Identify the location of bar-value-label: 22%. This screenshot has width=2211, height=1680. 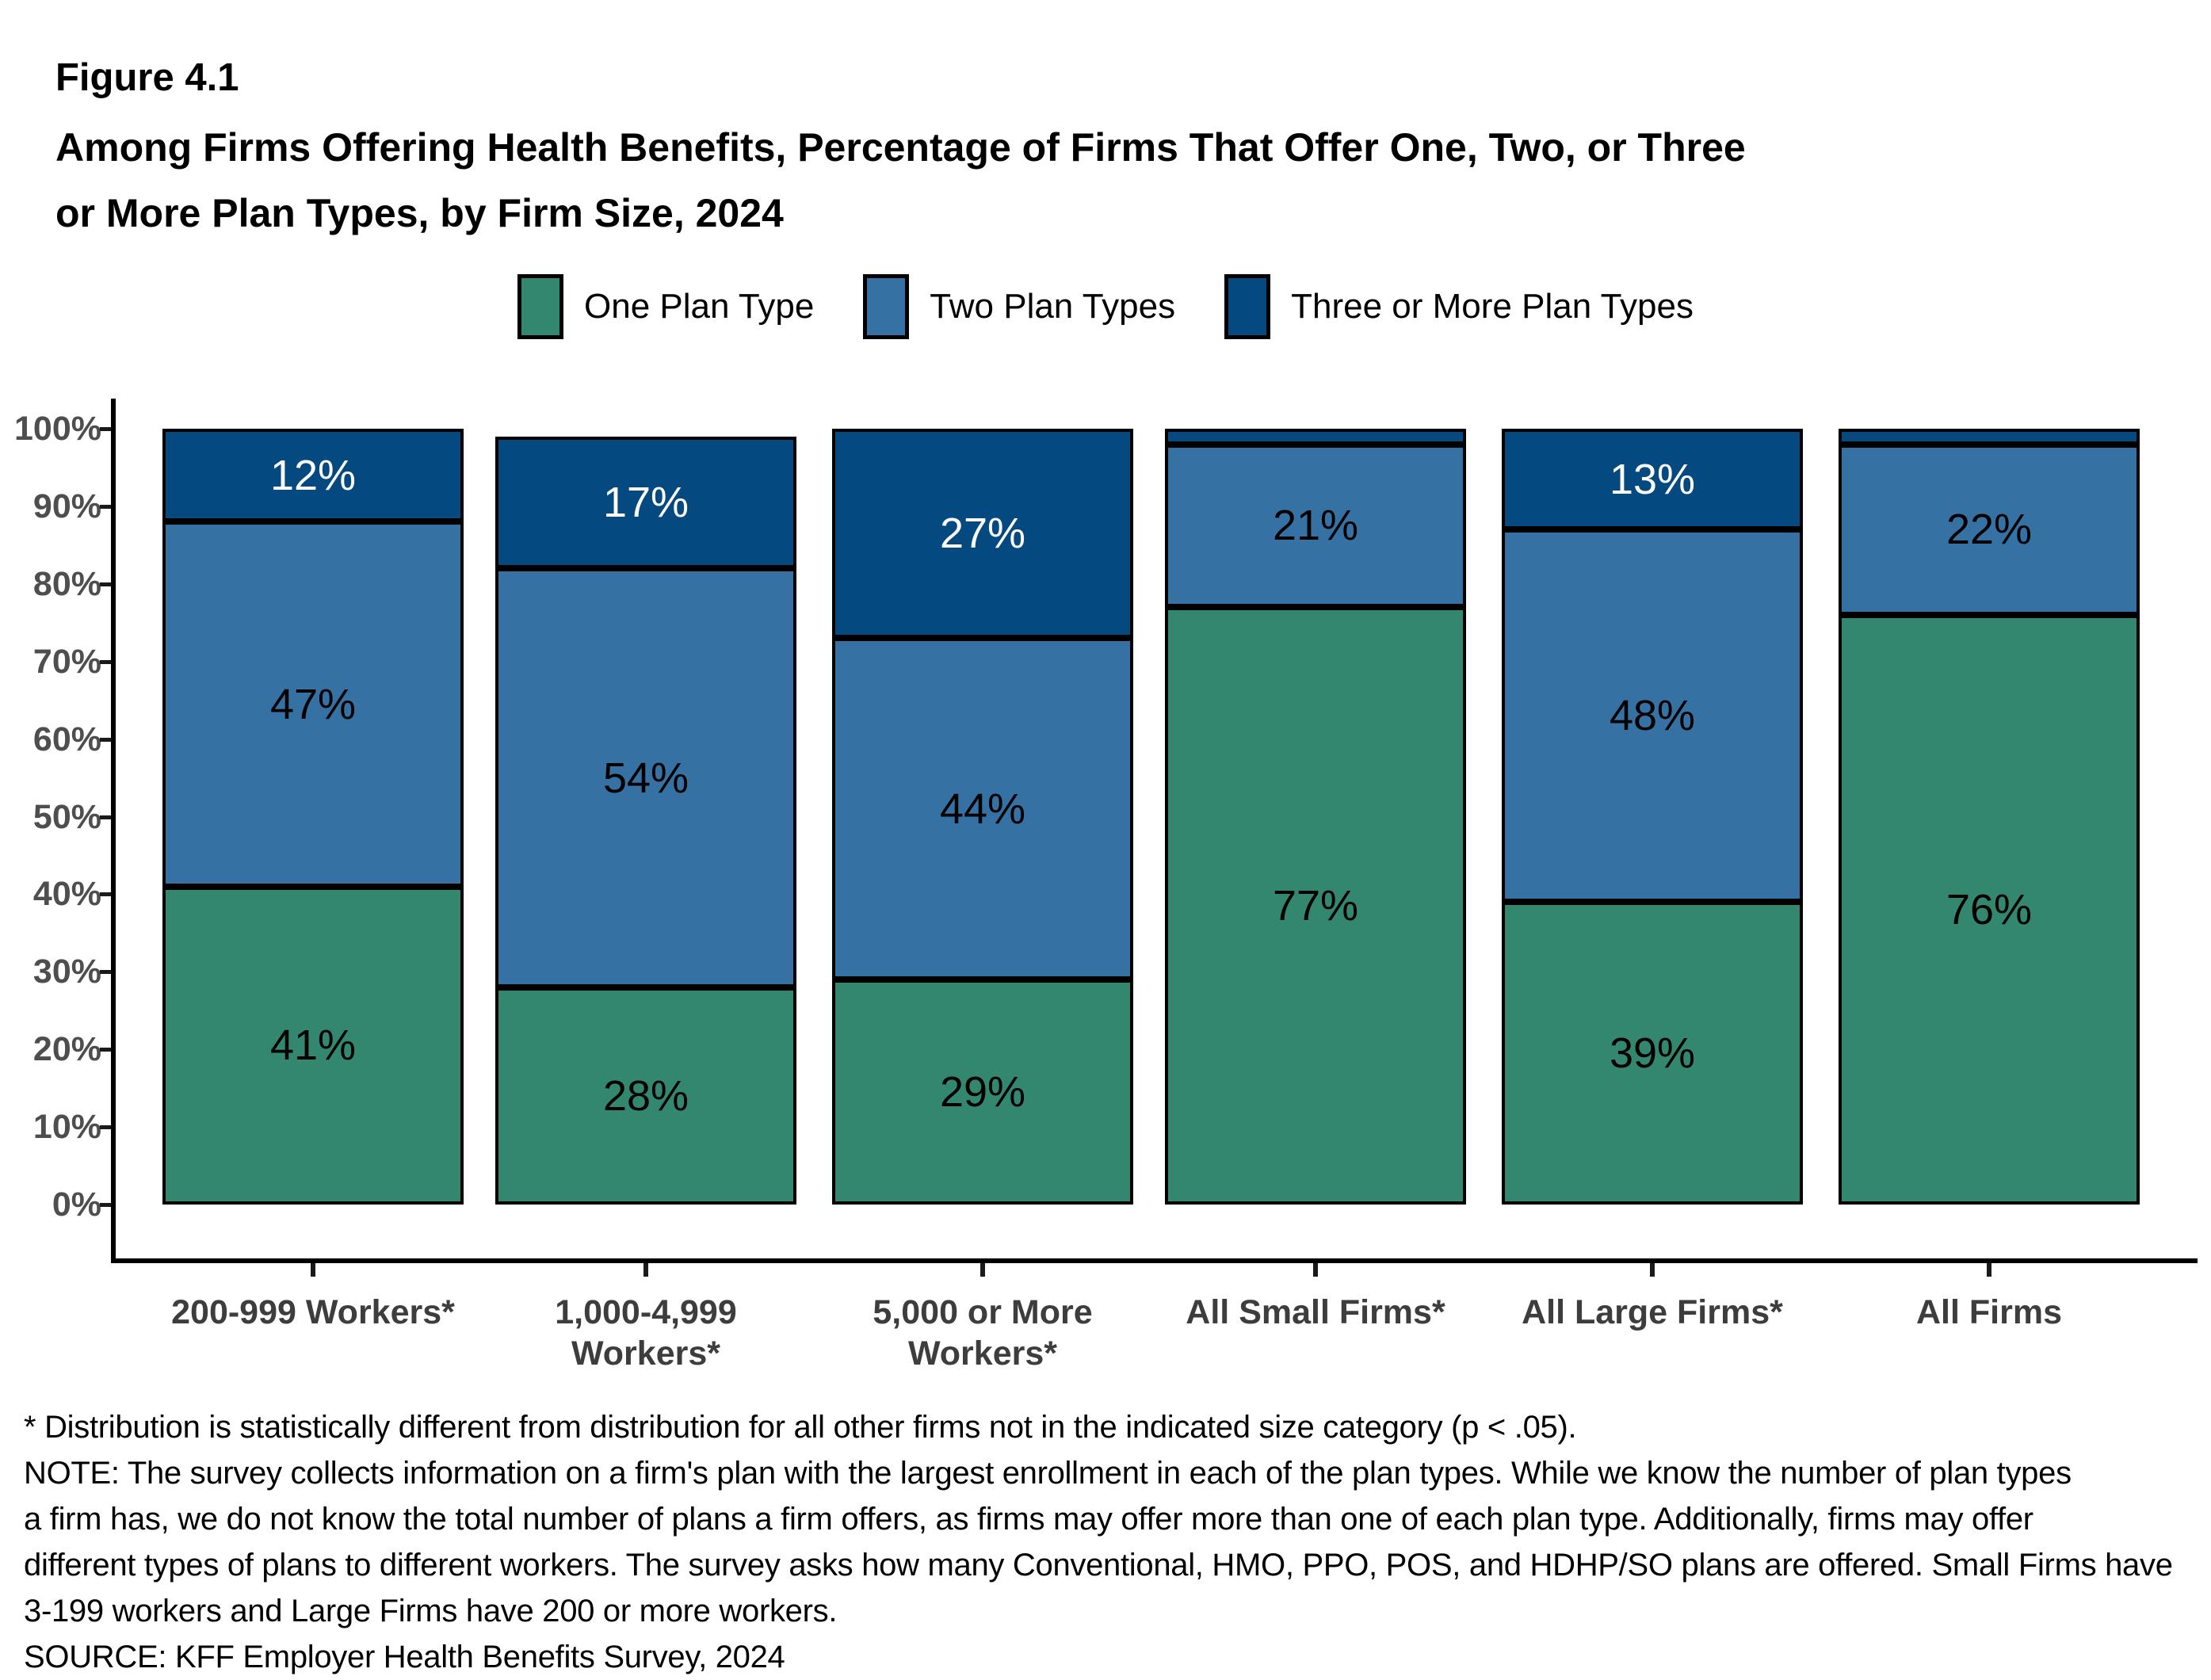
(1989, 530).